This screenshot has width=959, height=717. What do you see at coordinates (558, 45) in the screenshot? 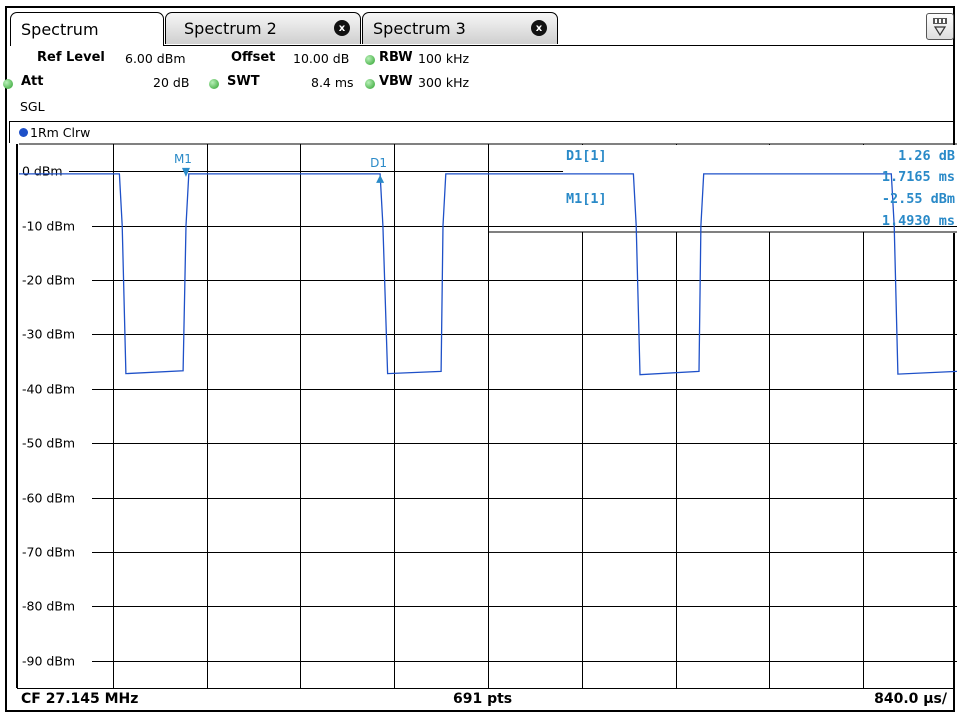
I see `tab-divider` at bounding box center [558, 45].